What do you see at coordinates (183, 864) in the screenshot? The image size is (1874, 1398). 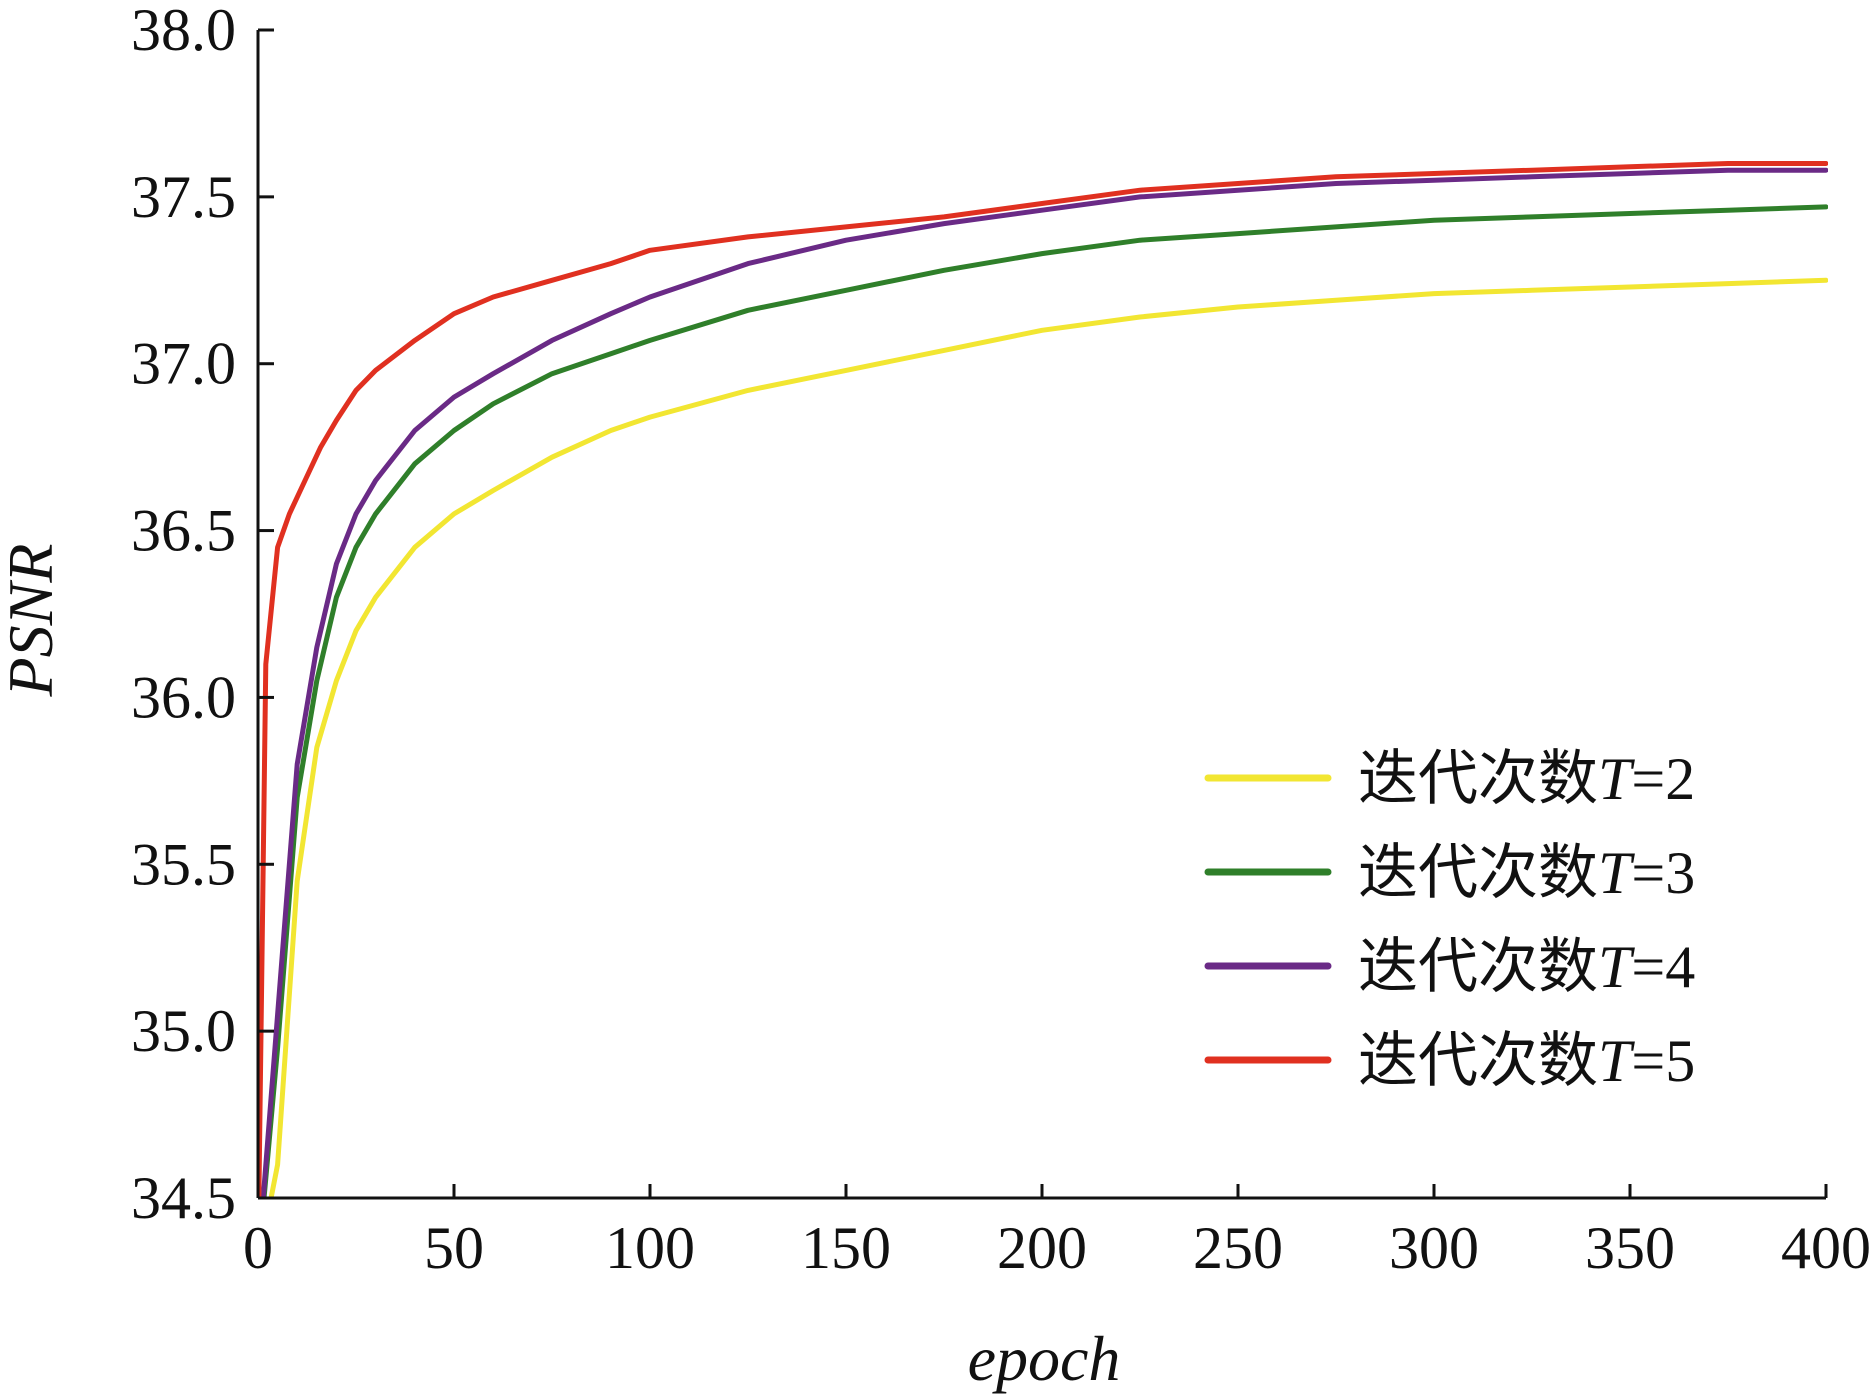 I see `y-tick-label: 35.5` at bounding box center [183, 864].